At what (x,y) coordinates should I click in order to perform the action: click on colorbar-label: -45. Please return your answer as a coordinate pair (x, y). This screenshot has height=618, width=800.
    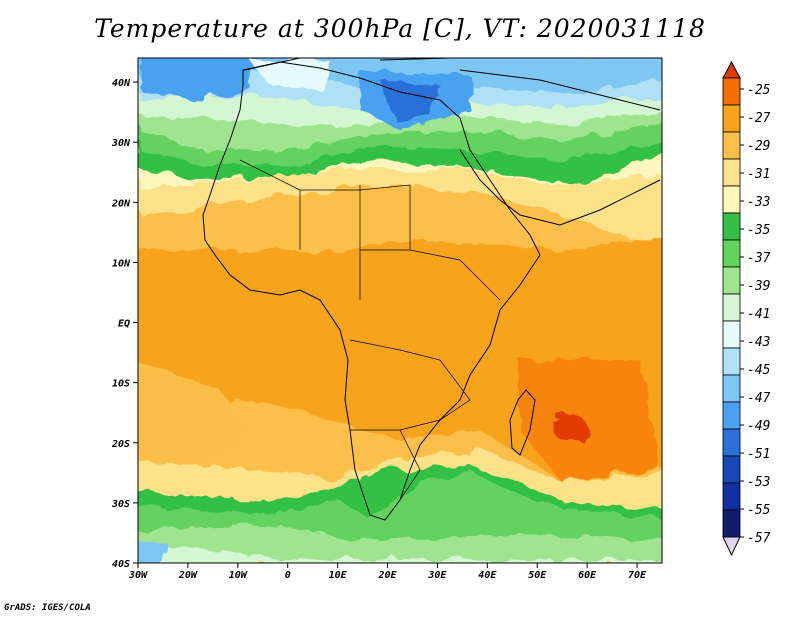
    Looking at the image, I should click on (759, 370).